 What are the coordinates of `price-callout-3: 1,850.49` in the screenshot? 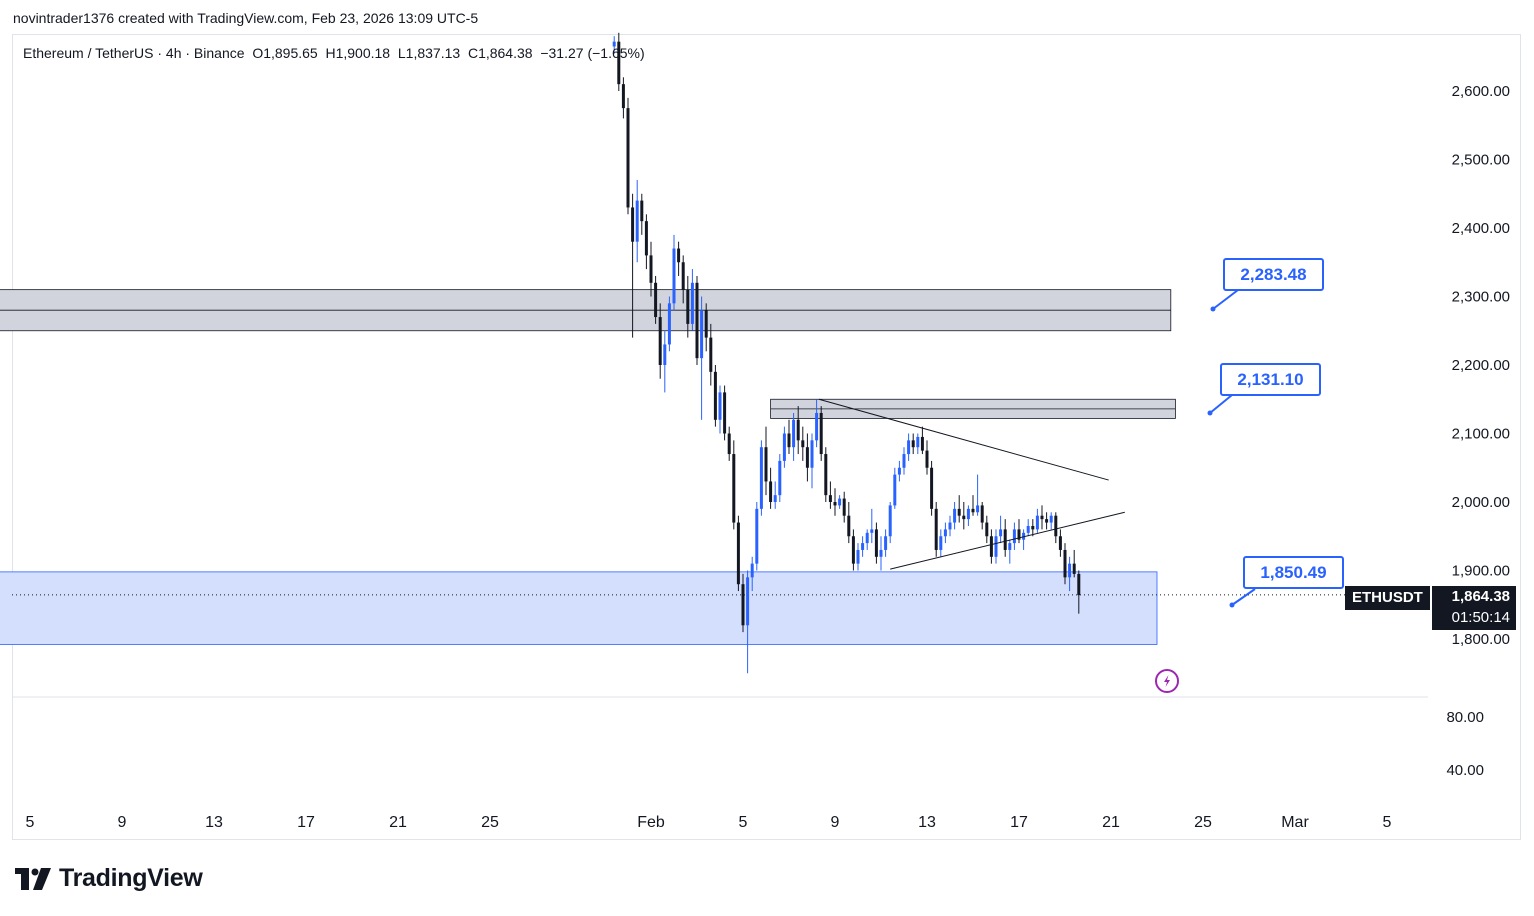 It's located at (1293, 572).